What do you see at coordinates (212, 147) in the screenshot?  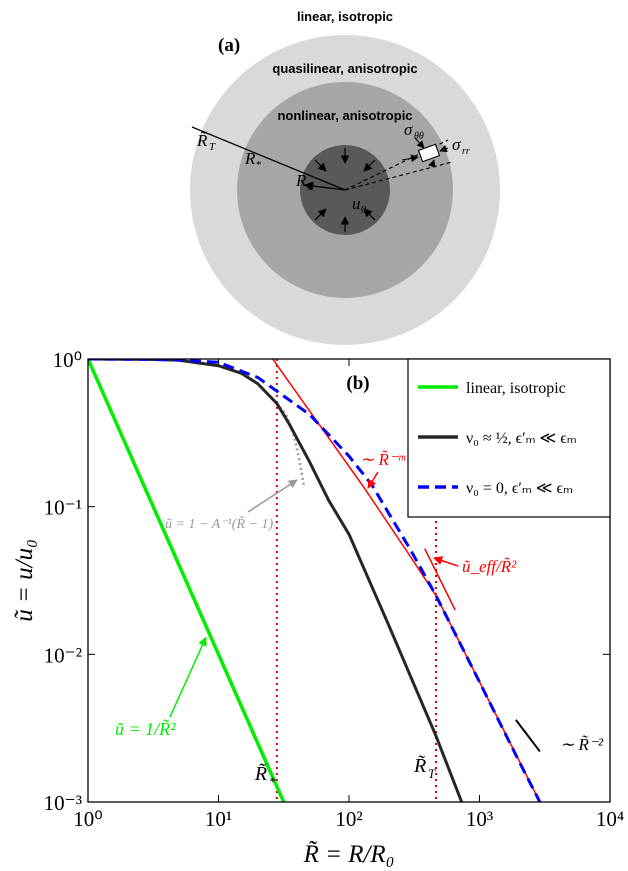 I see `symbol-sub: T` at bounding box center [212, 147].